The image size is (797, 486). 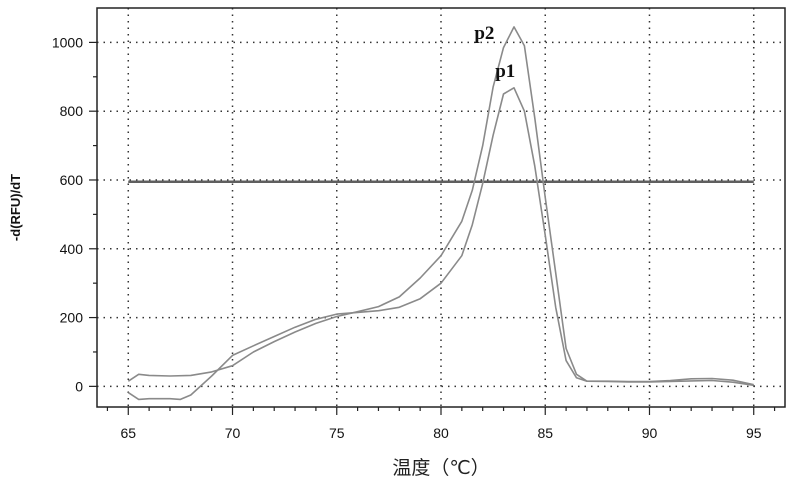 I want to click on x-tick-label-90: 90, so click(x=650, y=433).